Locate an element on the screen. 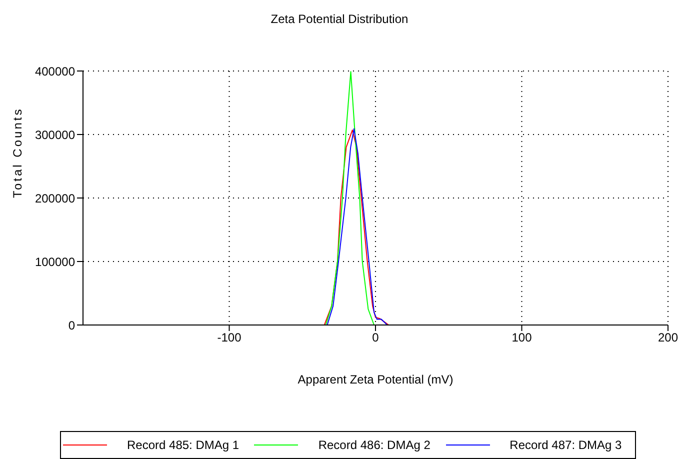 This screenshot has height=459, width=679. y-axis-title: Total Counts is located at coordinates (17, 152).